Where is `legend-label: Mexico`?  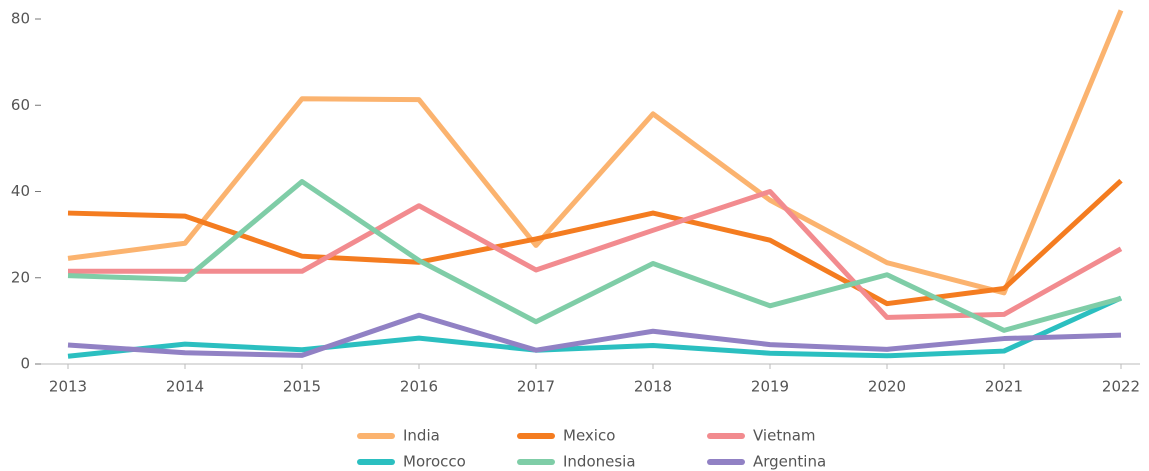 legend-label: Mexico is located at coordinates (589, 436).